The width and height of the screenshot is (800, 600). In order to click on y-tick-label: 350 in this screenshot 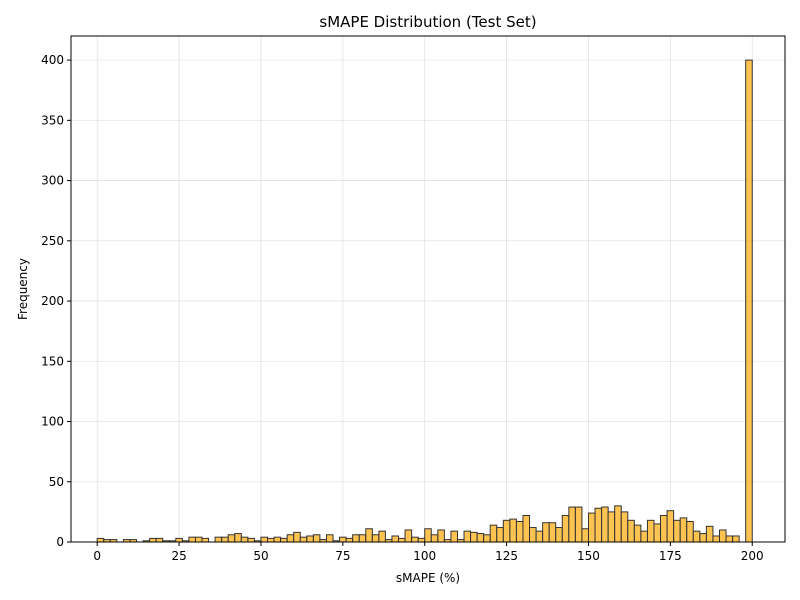, I will do `click(52, 120)`.